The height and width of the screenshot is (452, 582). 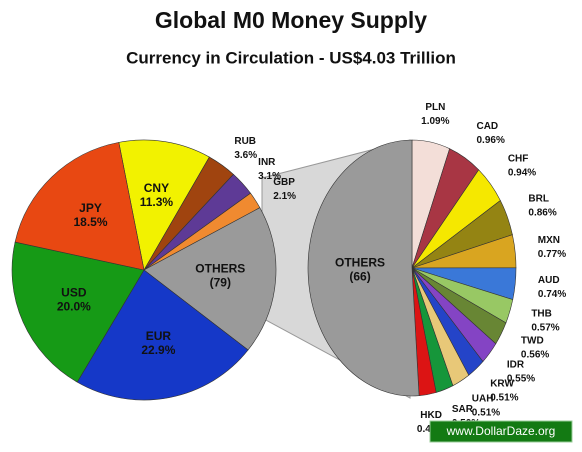 What do you see at coordinates (90, 208) in the screenshot?
I see `slice-label: JPY` at bounding box center [90, 208].